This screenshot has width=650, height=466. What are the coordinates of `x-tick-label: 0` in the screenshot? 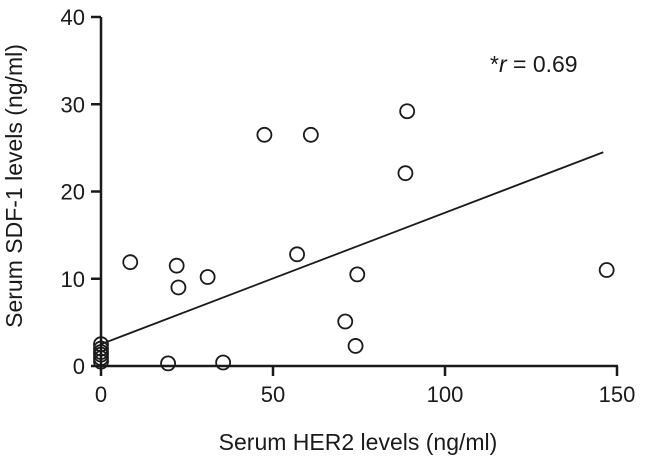 It's located at (101, 394).